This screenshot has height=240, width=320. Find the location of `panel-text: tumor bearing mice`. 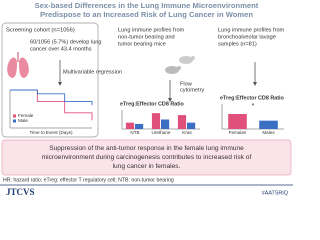

panel-text: tumor bearing mice is located at coordinates (142, 44).